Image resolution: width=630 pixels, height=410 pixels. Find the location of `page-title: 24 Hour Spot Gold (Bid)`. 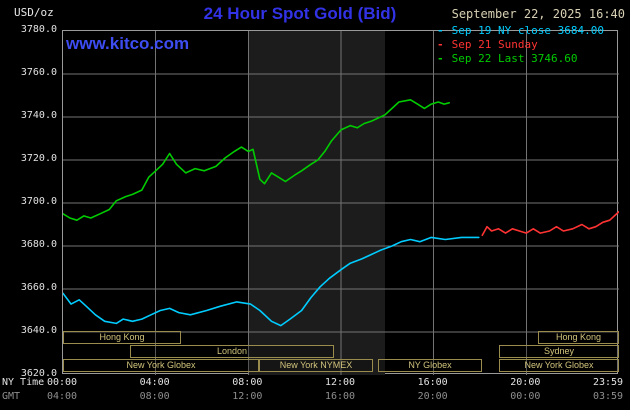

page-title: 24 Hour Spot Gold (Bid) is located at coordinates (300, 13).